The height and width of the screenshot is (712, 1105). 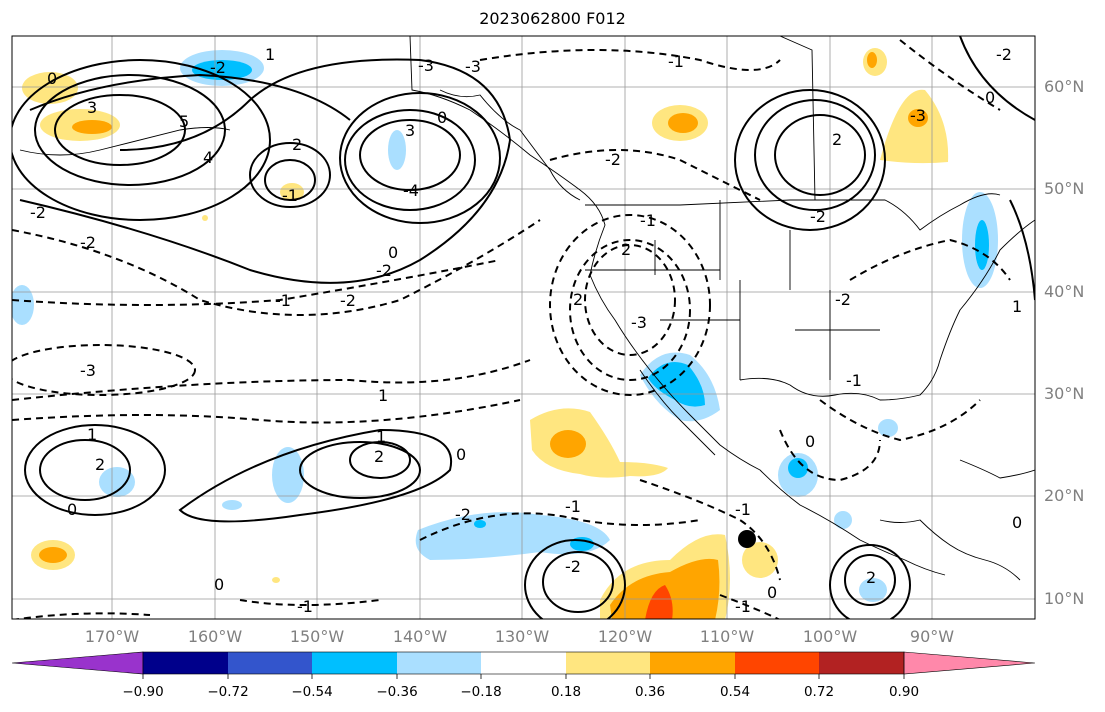 What do you see at coordinates (969, 663) in the screenshot?
I see `colorbar-extend-high` at bounding box center [969, 663].